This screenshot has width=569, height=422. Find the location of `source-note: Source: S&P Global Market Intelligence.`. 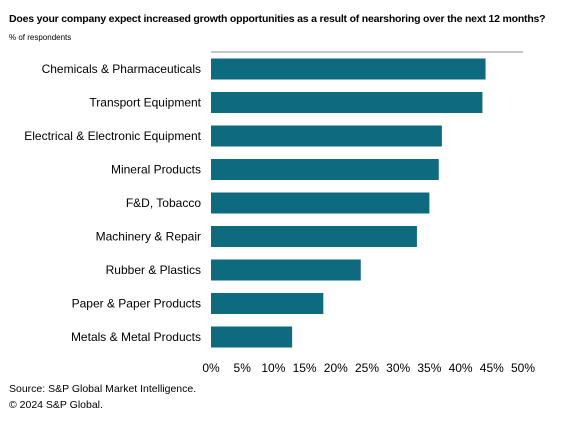

source-note: Source: S&P Global Market Intelligence. is located at coordinates (103, 389).